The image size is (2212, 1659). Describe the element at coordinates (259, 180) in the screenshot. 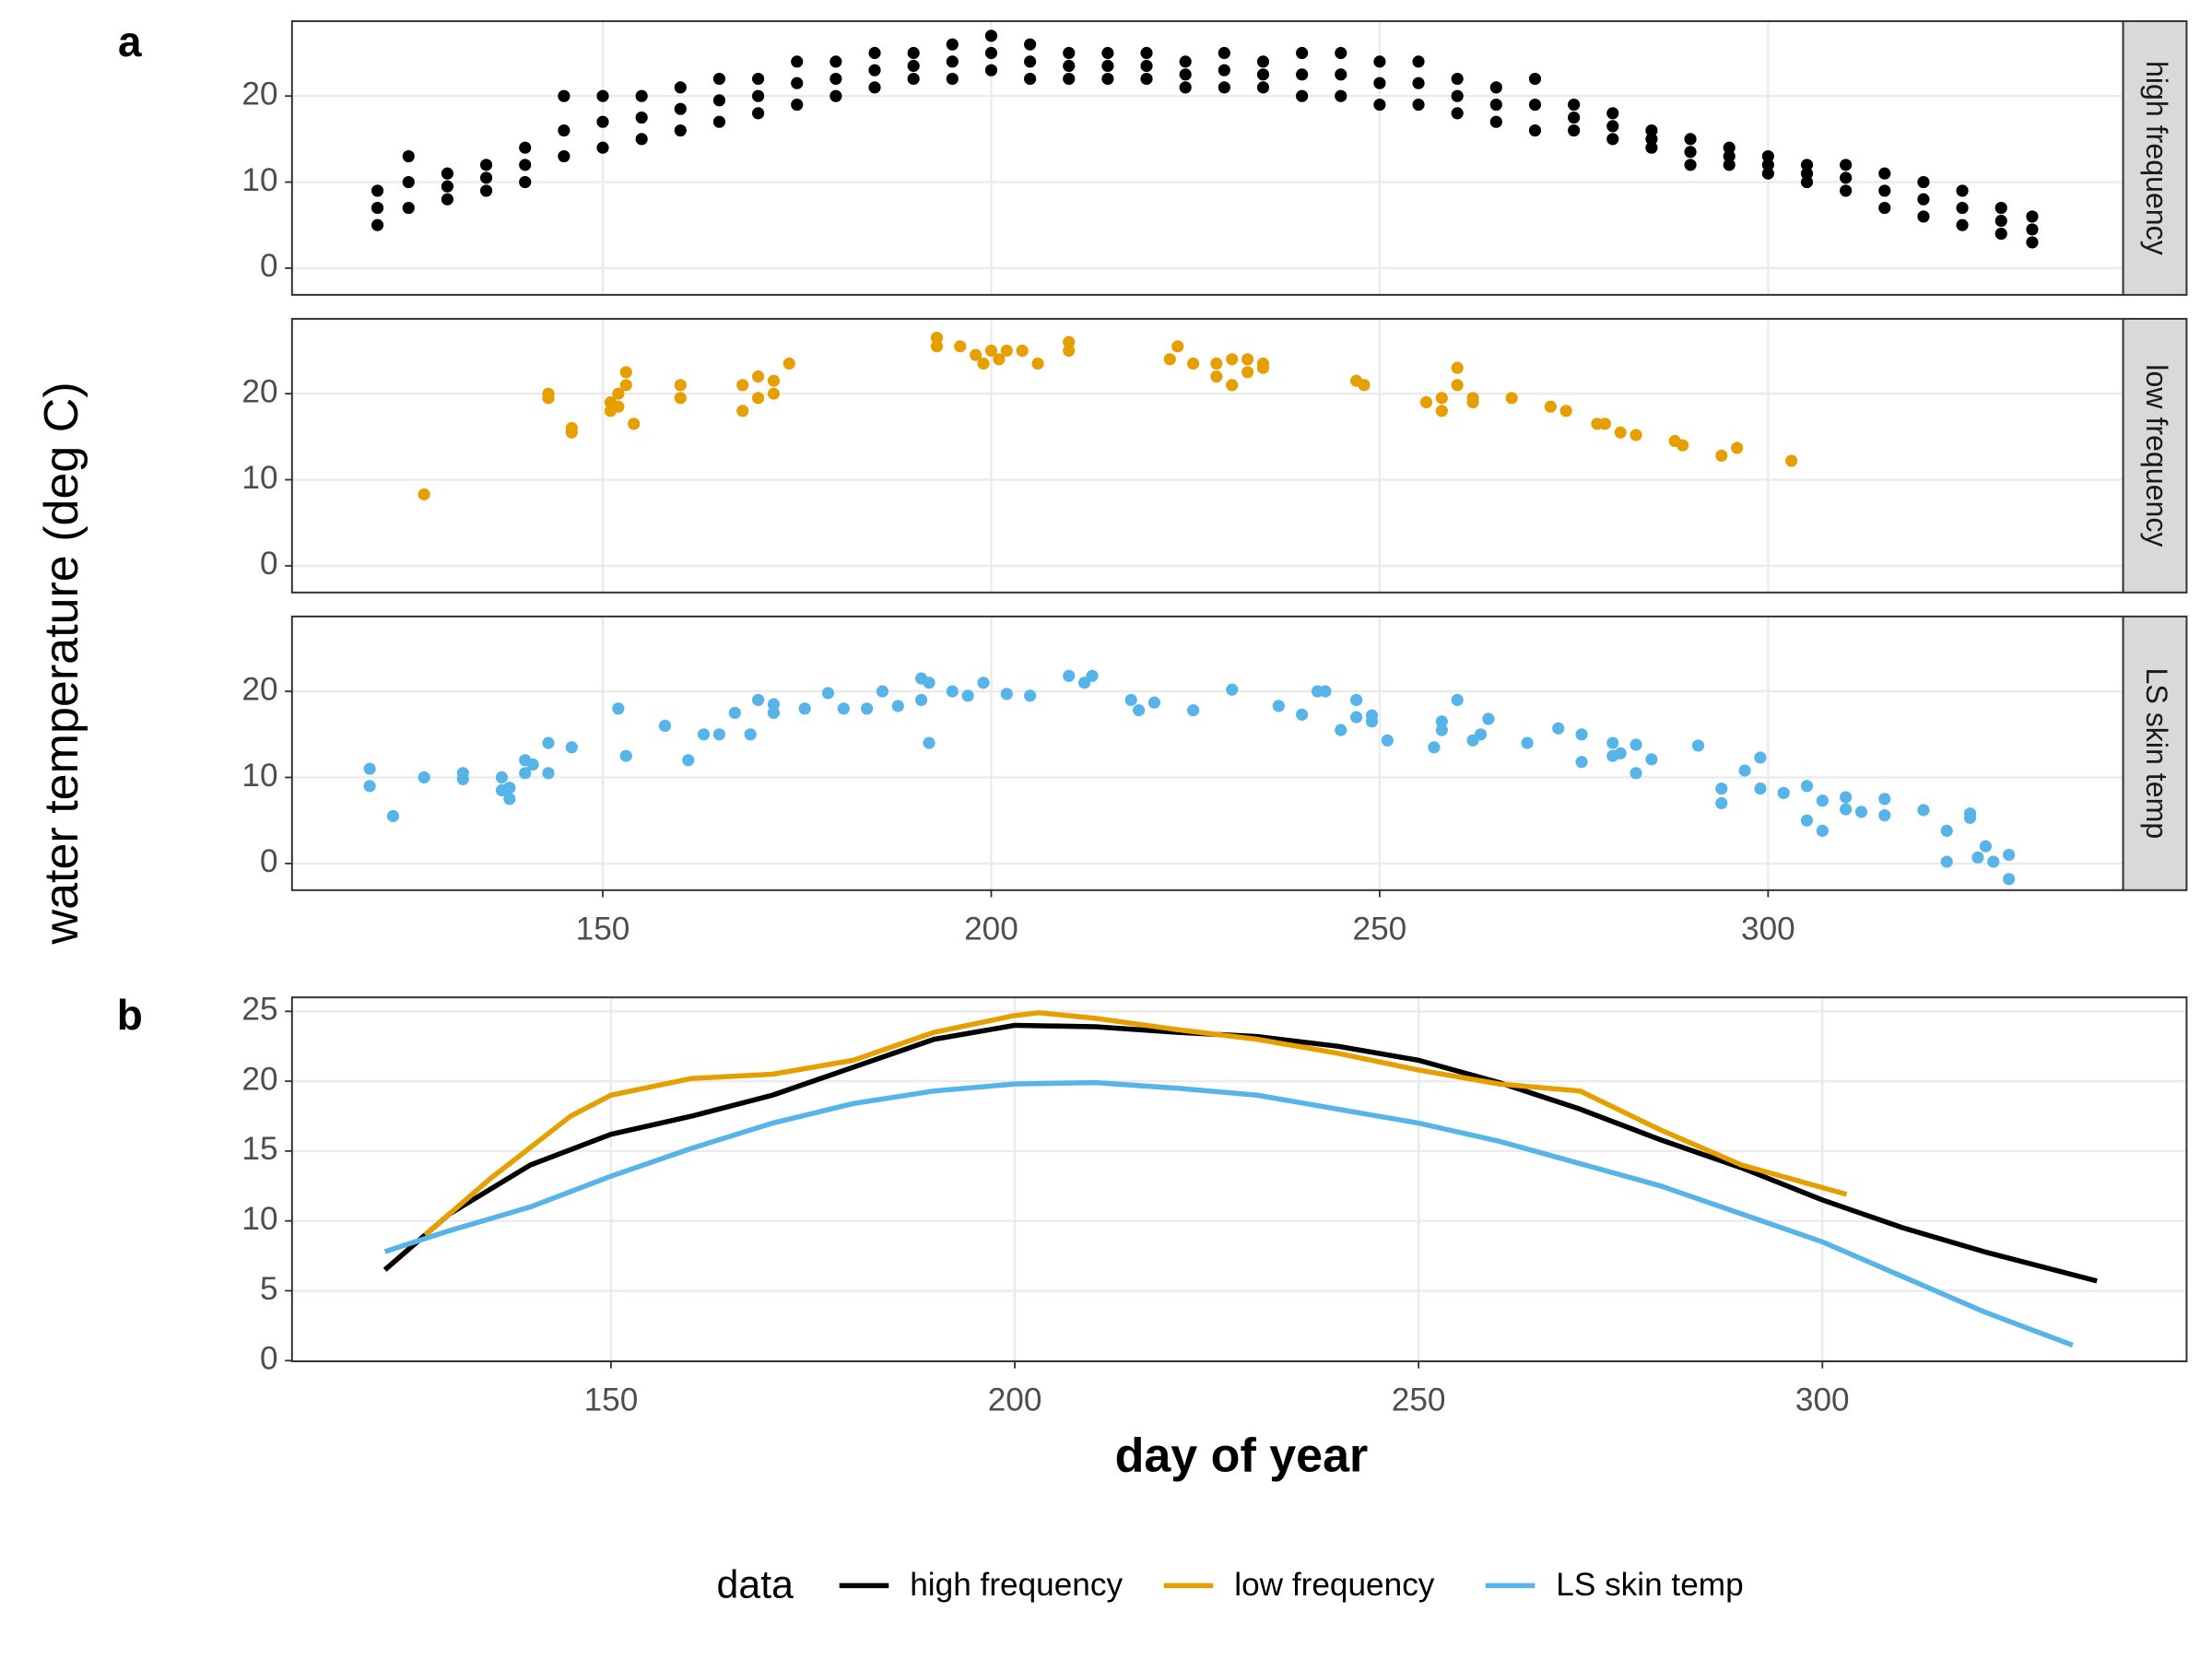

I see `y-tick-label: 10` at that location.